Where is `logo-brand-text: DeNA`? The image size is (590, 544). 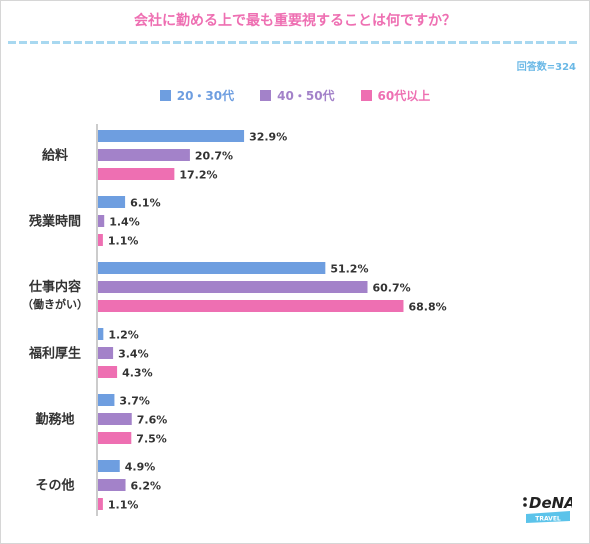 logo-brand-text: DeNA is located at coordinates (550, 503).